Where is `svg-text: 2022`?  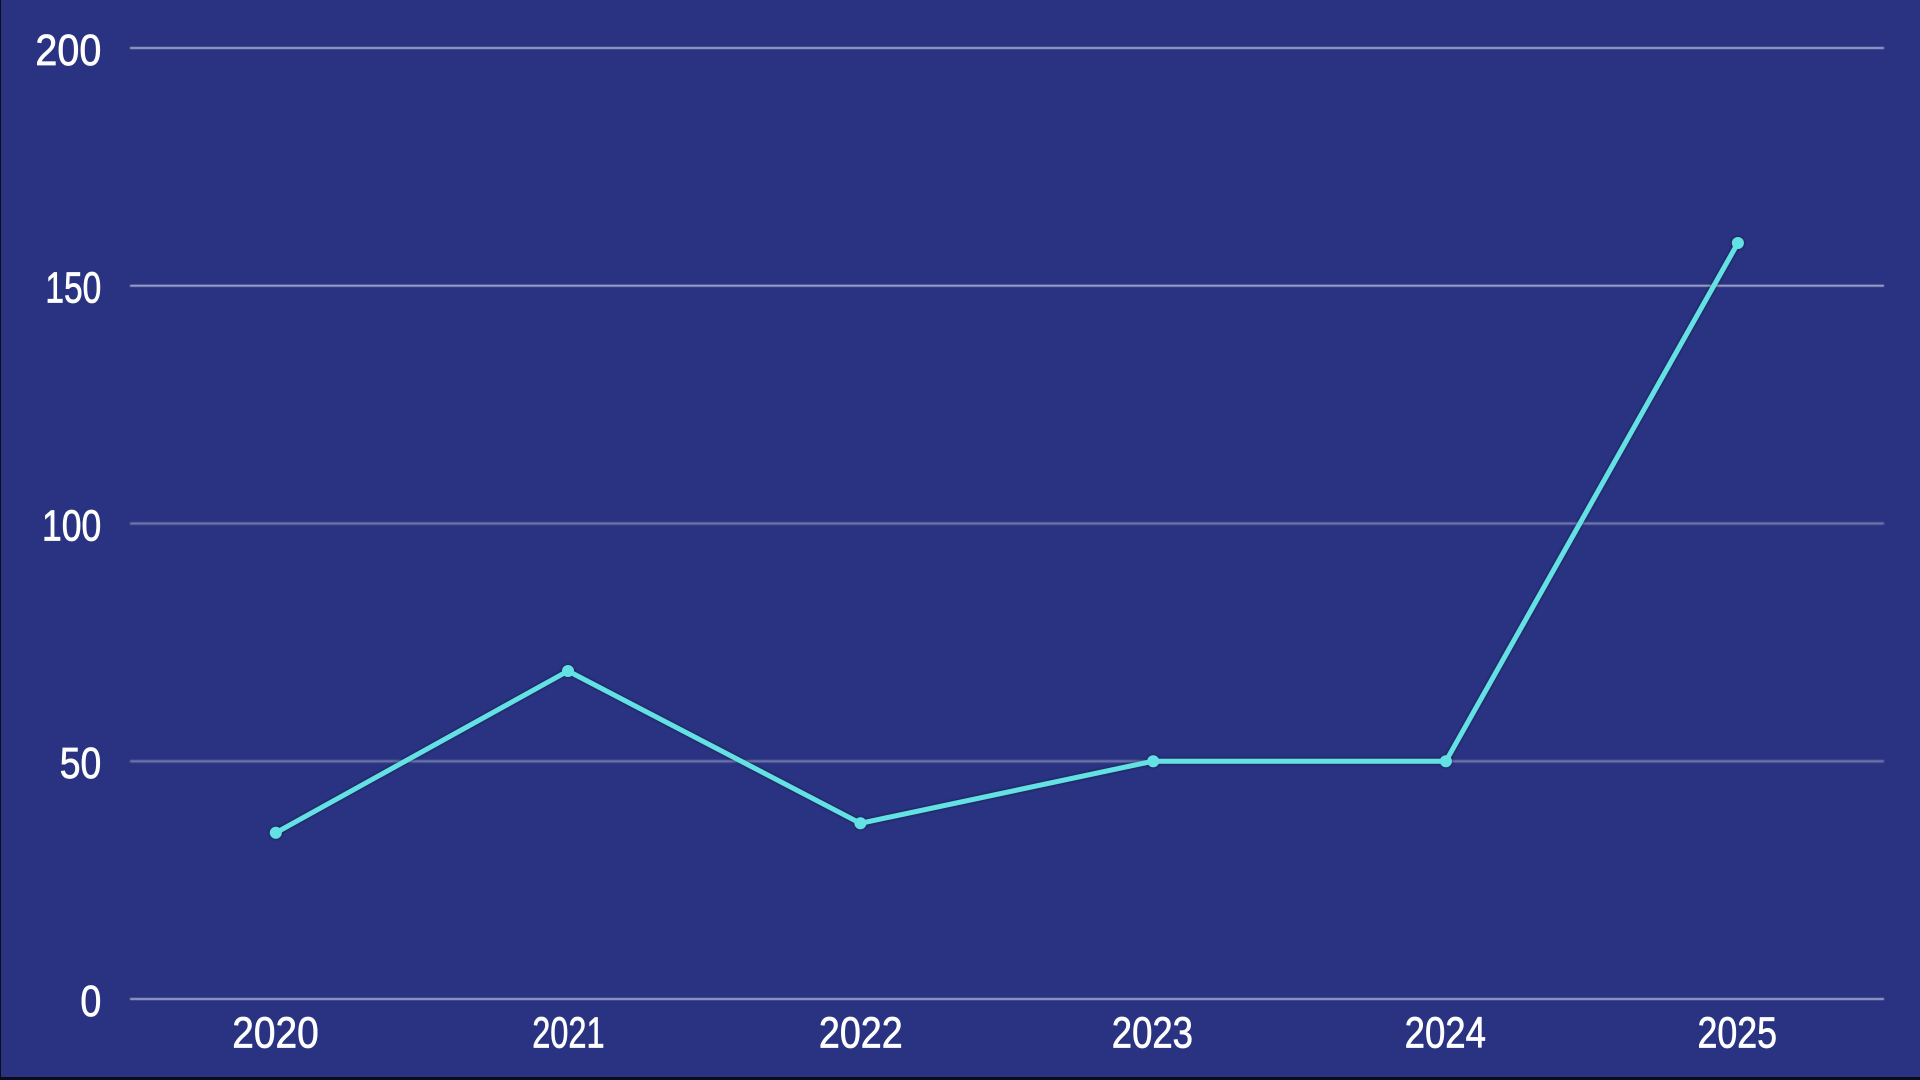
svg-text: 2022 is located at coordinates (861, 1032).